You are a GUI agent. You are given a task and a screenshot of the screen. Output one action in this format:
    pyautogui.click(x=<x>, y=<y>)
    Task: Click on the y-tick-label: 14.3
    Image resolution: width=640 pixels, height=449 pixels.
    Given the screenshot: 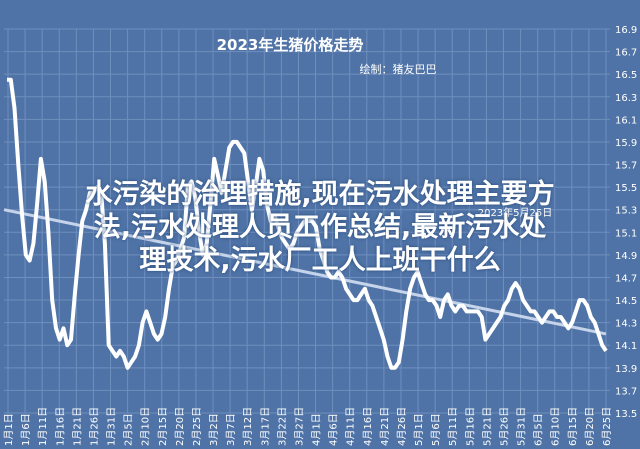 What is the action you would take?
    pyautogui.click(x=626, y=324)
    